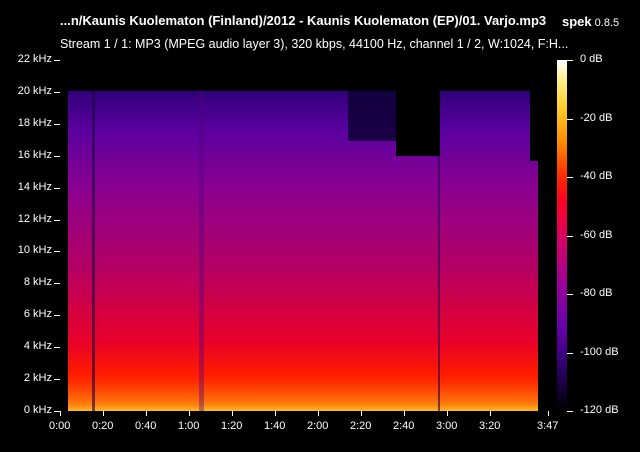 The height and width of the screenshot is (452, 640). I want to click on app-version: 0.8.5, so click(607, 23).